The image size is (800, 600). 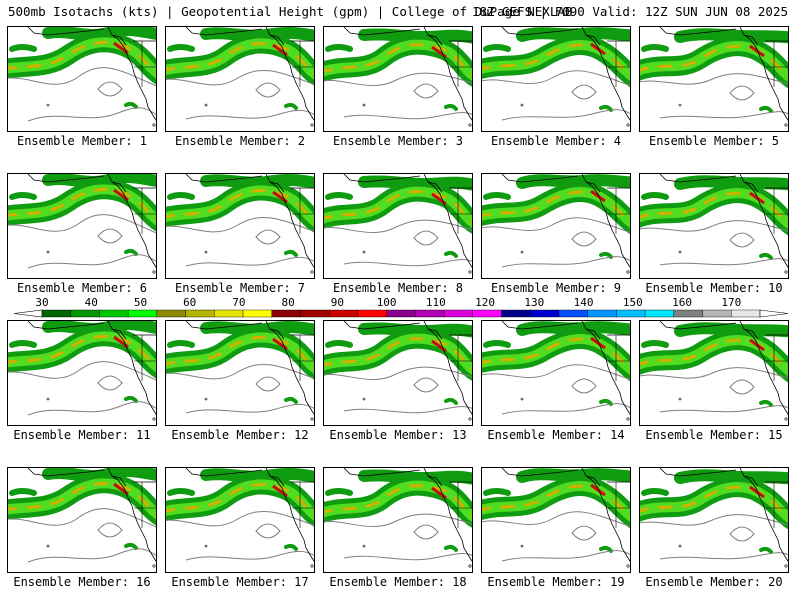 What do you see at coordinates (714, 582) in the screenshot?
I see `ensemble-member-label: Ensemble Member: 20` at bounding box center [714, 582].